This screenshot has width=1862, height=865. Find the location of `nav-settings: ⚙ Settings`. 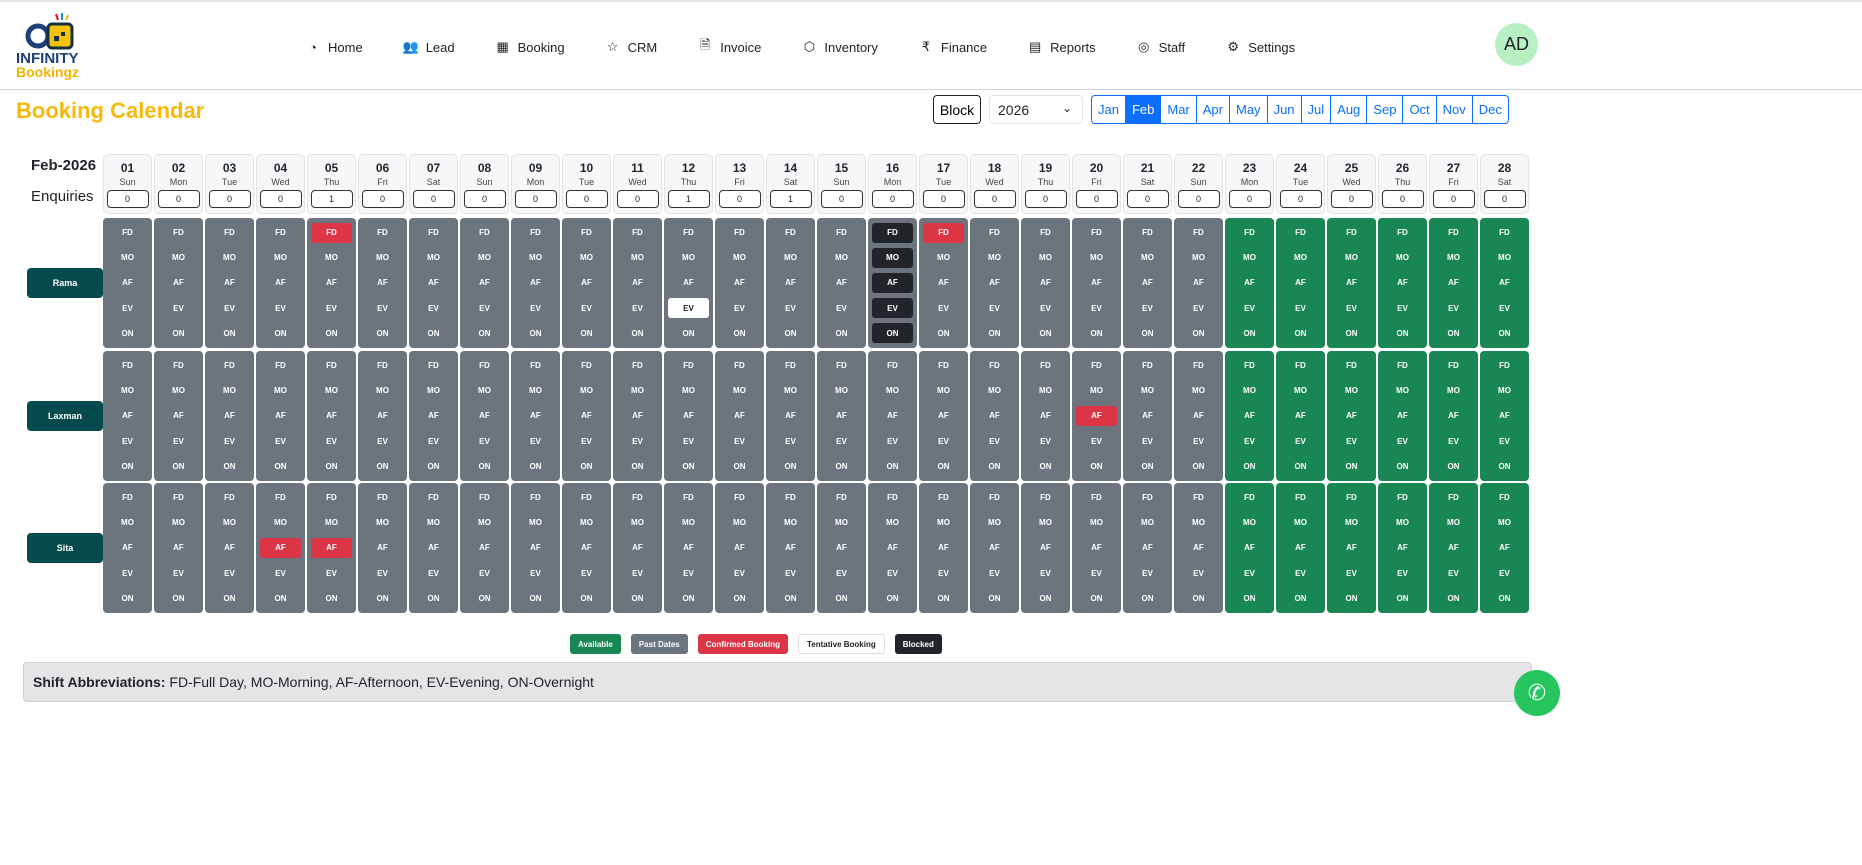

nav-settings: ⚙ Settings is located at coordinates (1260, 47).